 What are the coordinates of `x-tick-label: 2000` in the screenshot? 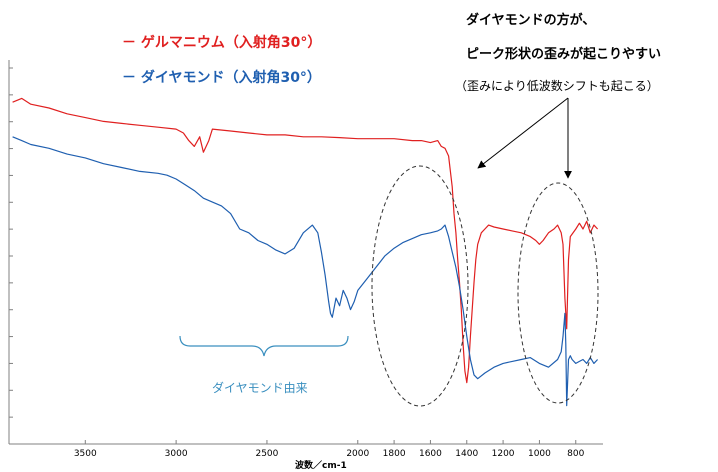 It's located at (357, 454).